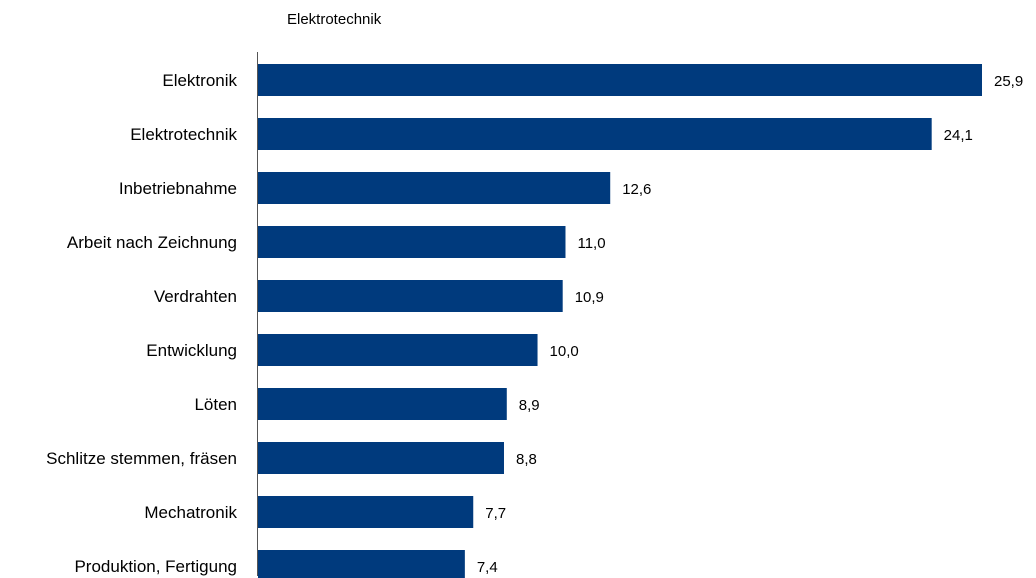 The height and width of the screenshot is (578, 1036). What do you see at coordinates (183, 134) in the screenshot?
I see `category-label: Elektrotechnik` at bounding box center [183, 134].